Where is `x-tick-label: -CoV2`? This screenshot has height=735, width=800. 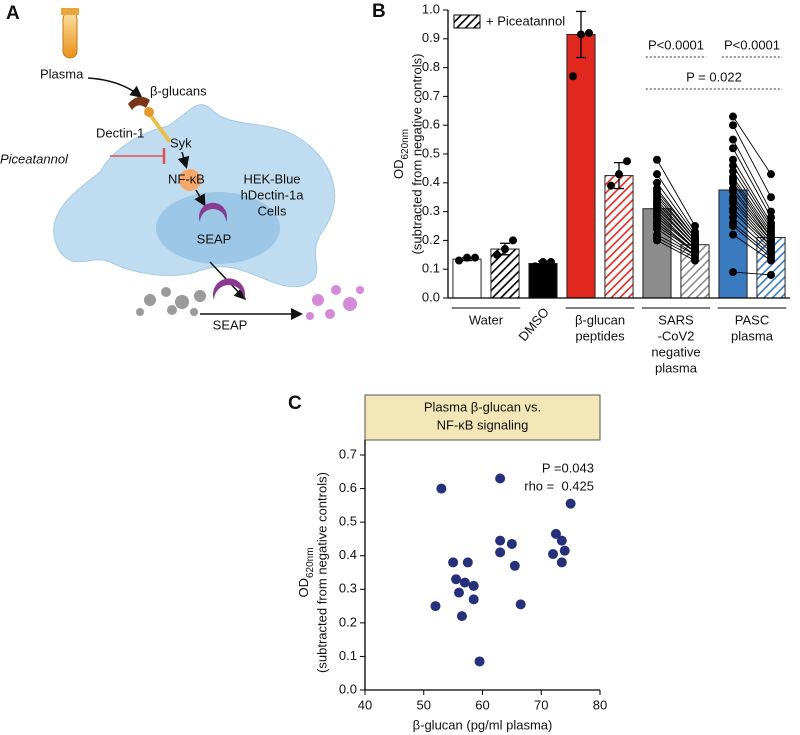
x-tick-label: -CoV2 is located at coordinates (676, 335).